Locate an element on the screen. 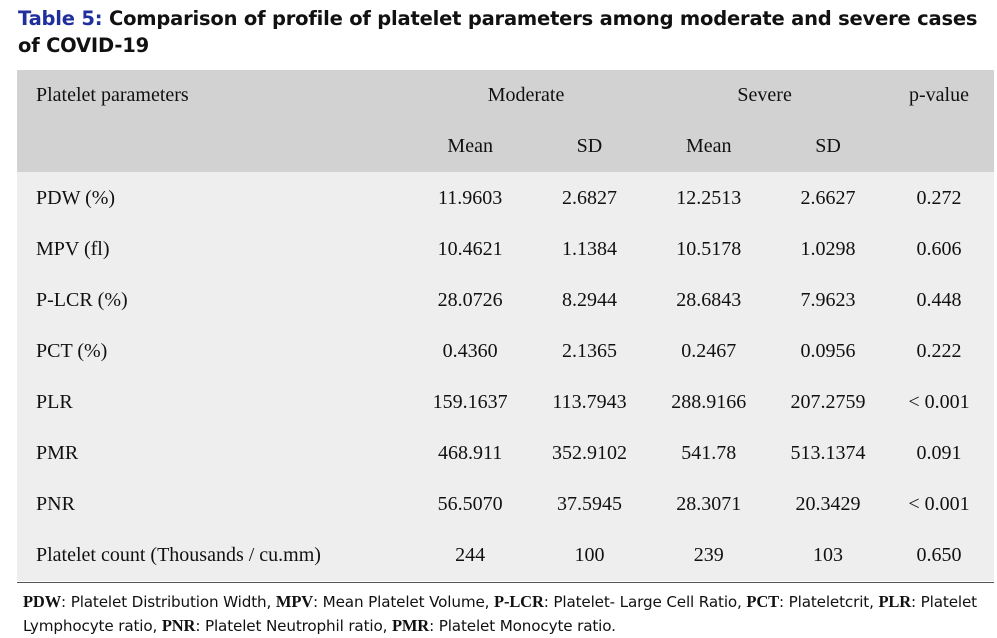 The width and height of the screenshot is (997, 638). row-moderate-sd: 352.9102 is located at coordinates (589, 453).